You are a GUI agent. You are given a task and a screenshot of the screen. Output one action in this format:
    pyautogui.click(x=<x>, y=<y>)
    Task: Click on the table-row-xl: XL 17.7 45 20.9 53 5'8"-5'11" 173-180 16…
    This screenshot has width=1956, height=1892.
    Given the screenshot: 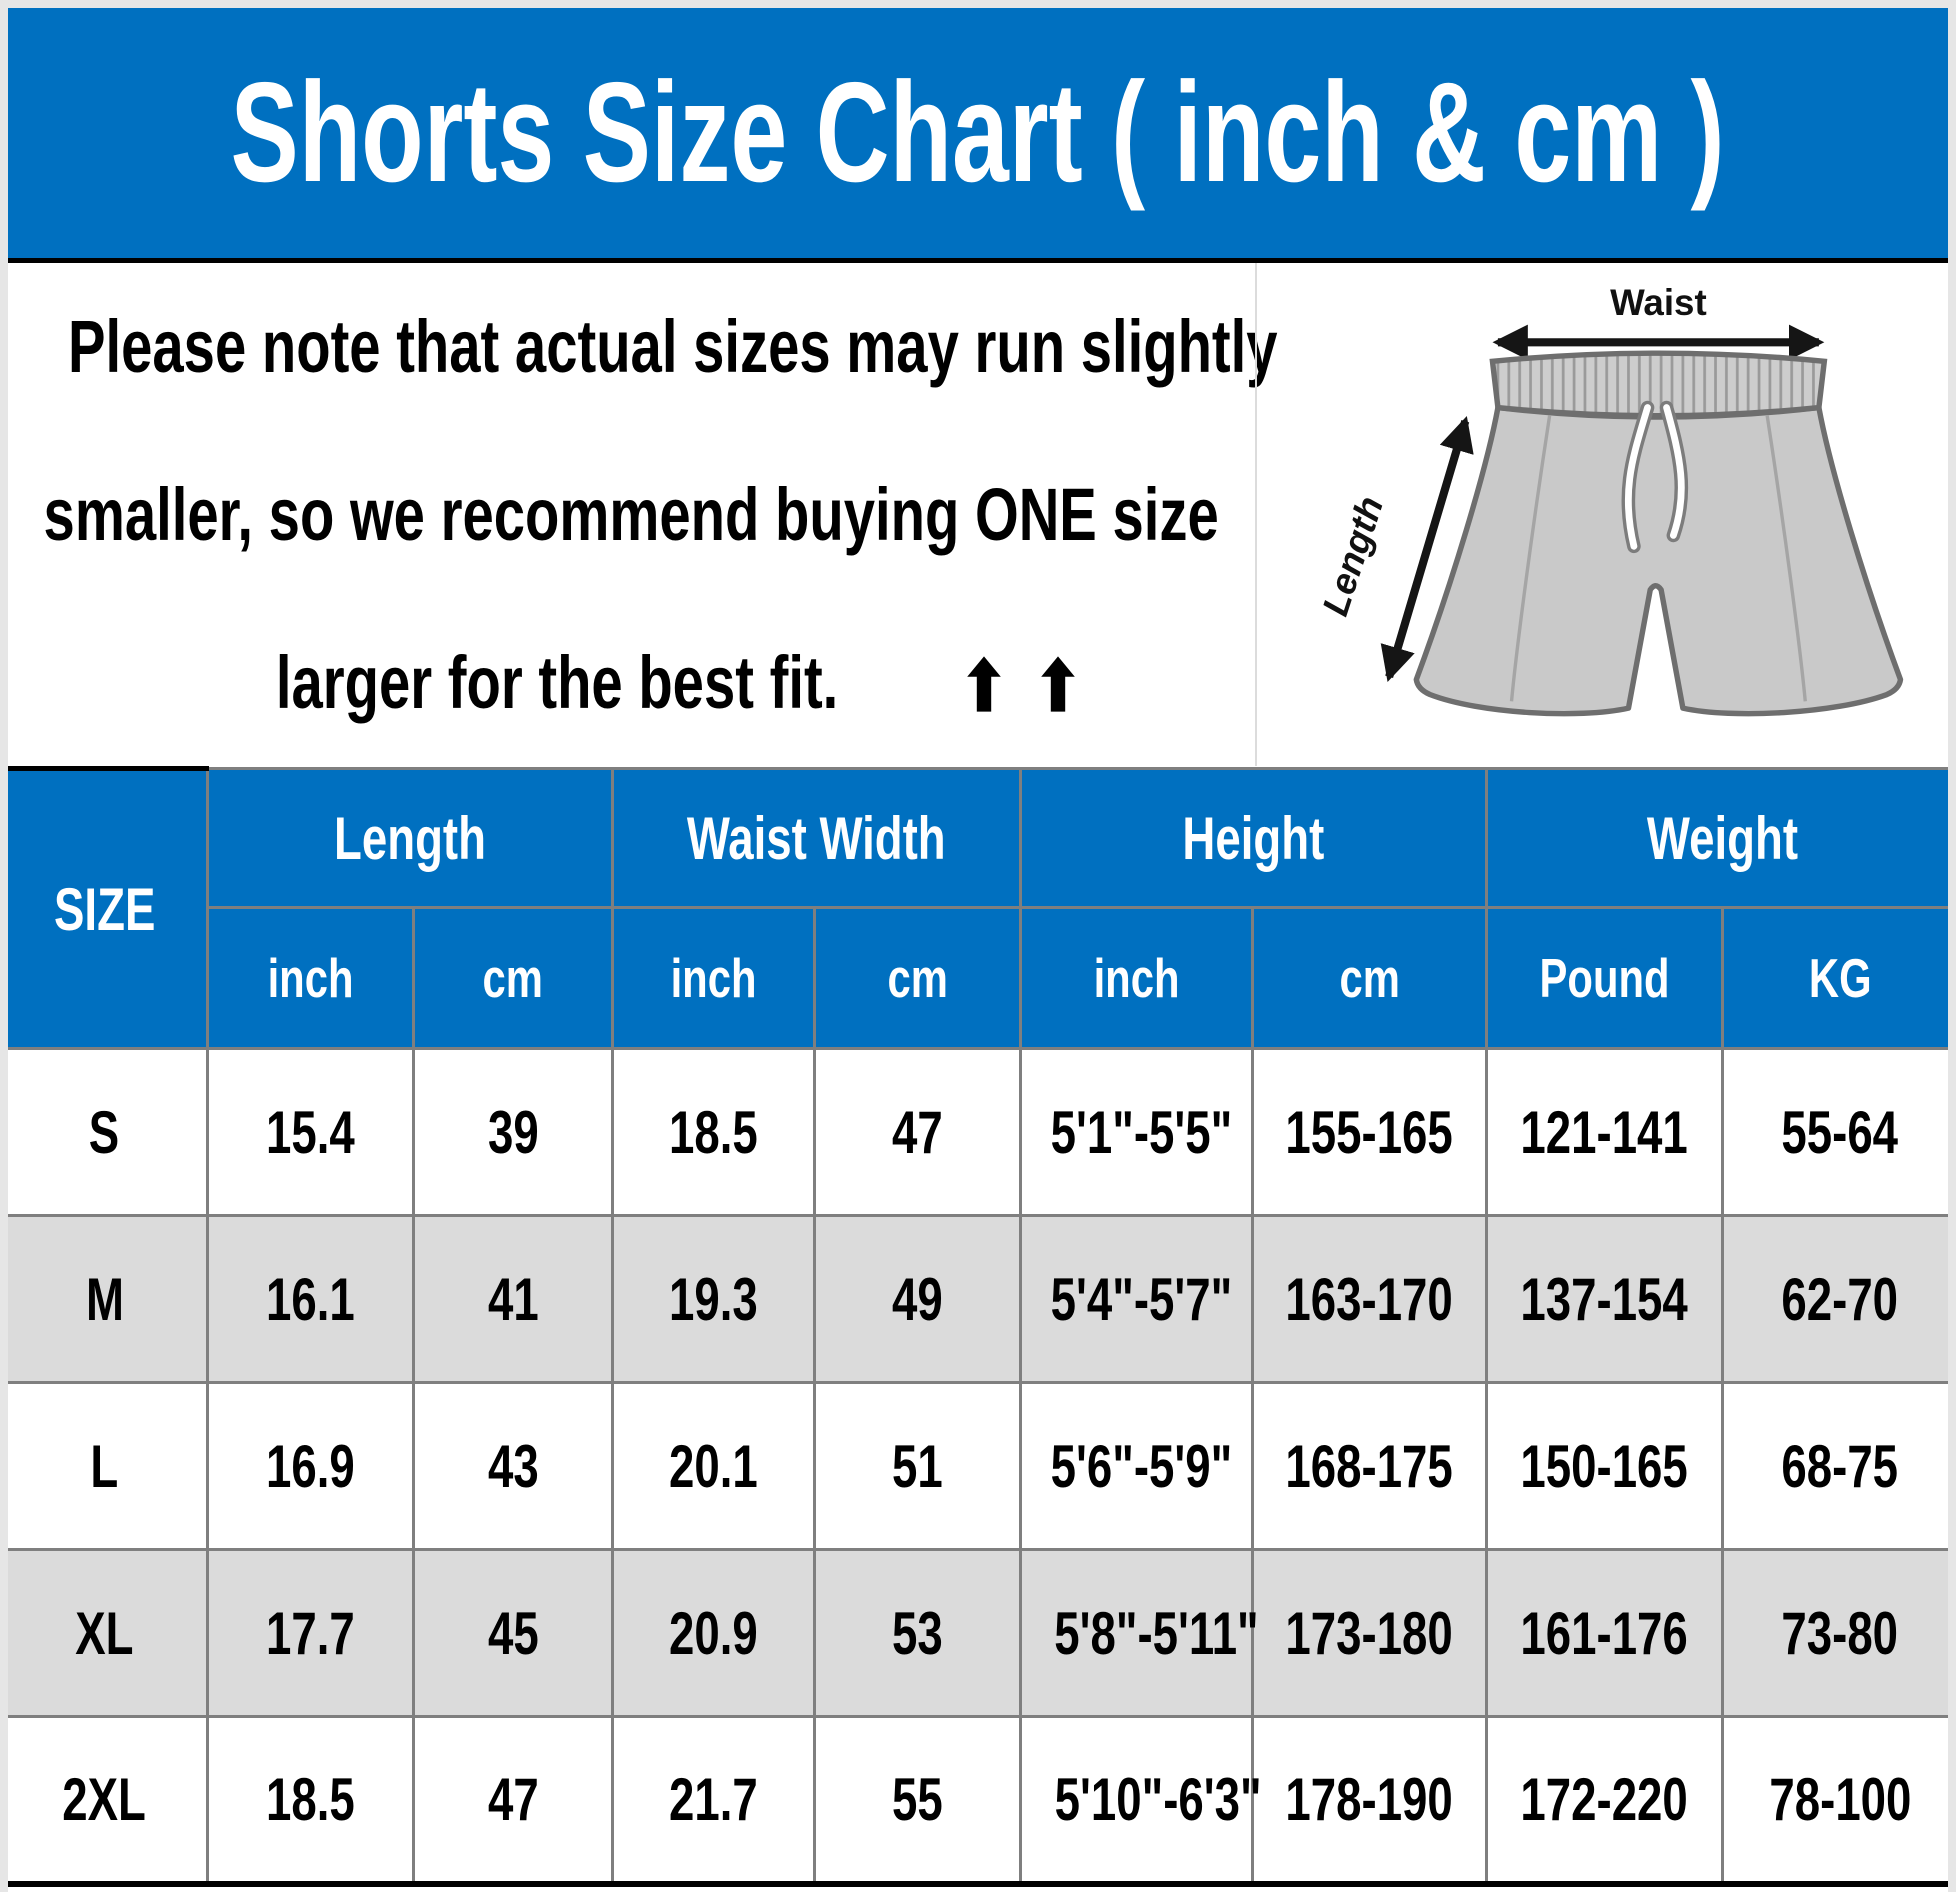 What is the action you would take?
    pyautogui.click(x=978, y=1633)
    